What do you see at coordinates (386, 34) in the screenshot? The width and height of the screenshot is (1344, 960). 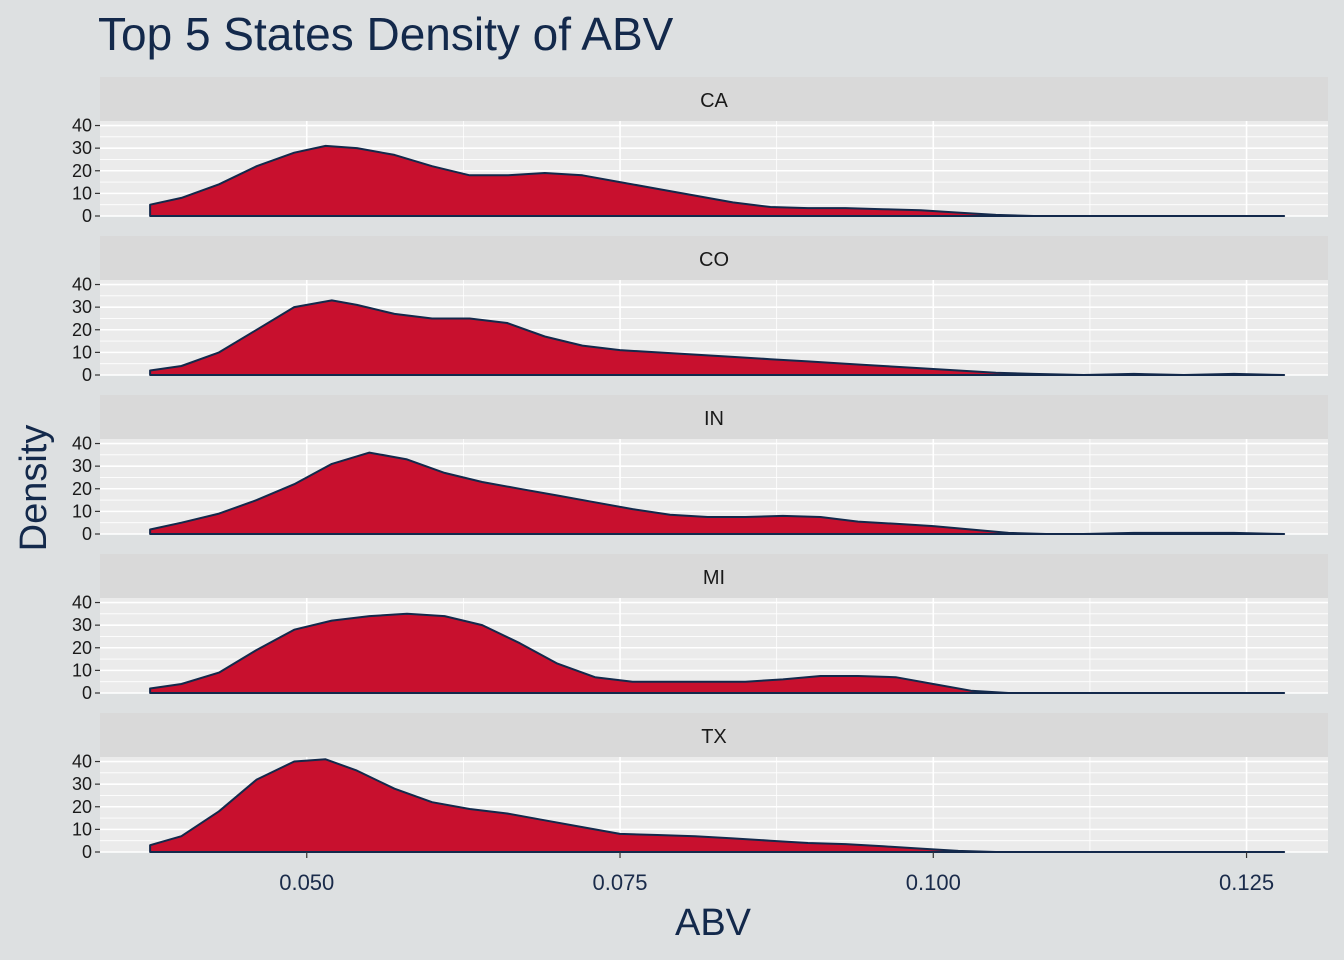 I see `chart-title: Top 5 States Density of ABV` at bounding box center [386, 34].